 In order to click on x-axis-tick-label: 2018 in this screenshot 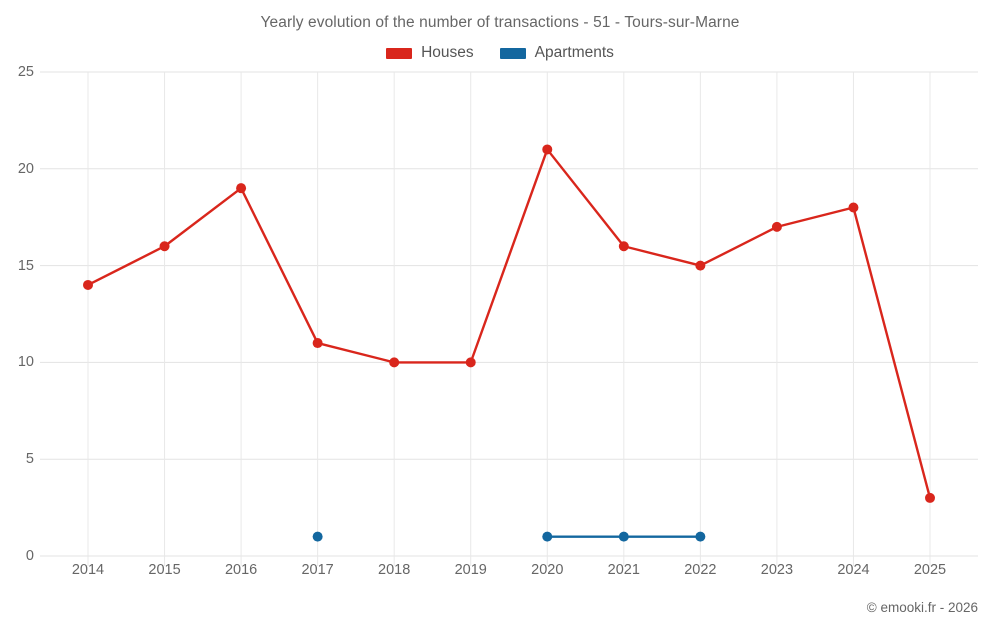, I will do `click(394, 570)`.